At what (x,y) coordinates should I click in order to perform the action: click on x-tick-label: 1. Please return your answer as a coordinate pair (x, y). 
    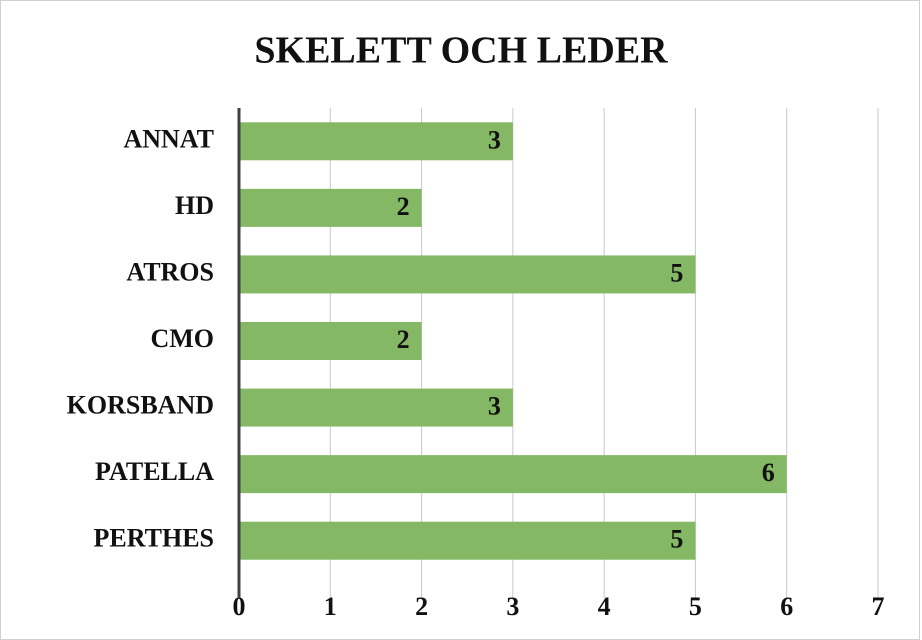
    Looking at the image, I should click on (330, 606).